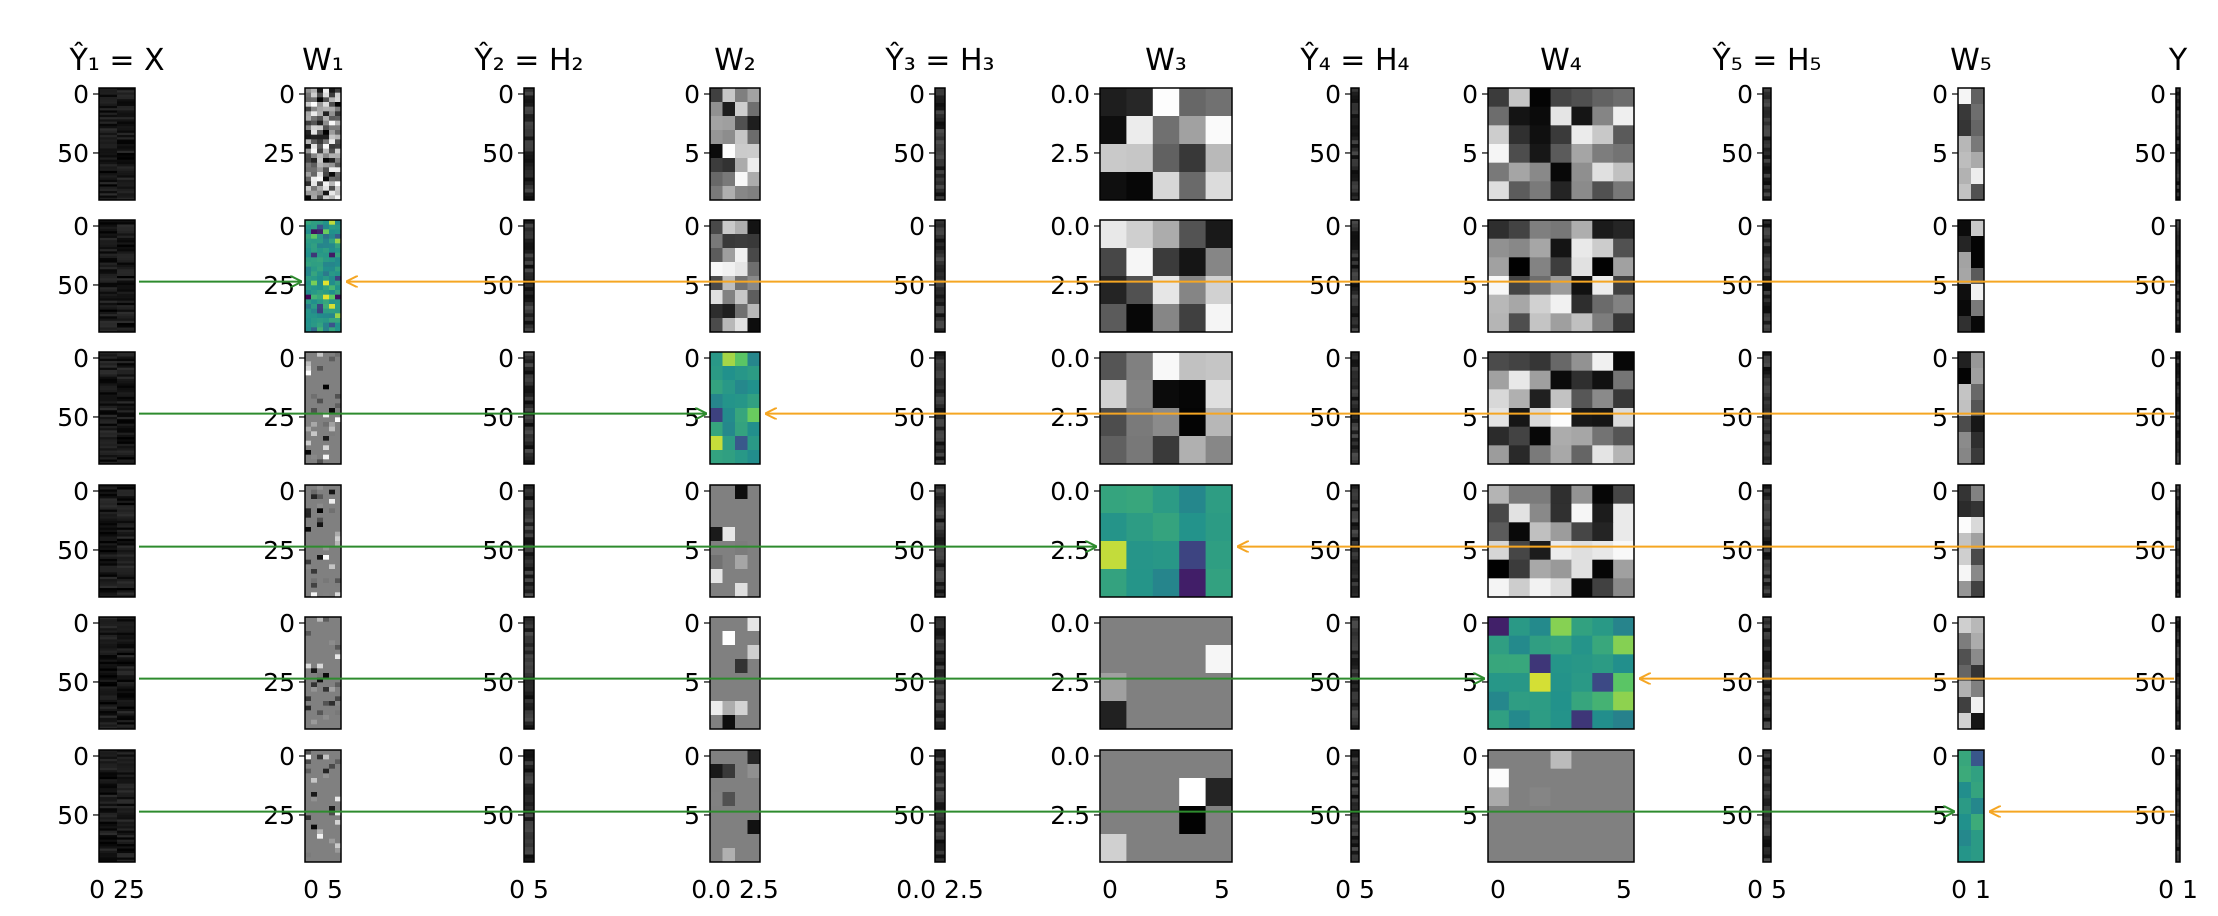  I want to click on ytick-label: 0.0, so click(1070, 756).